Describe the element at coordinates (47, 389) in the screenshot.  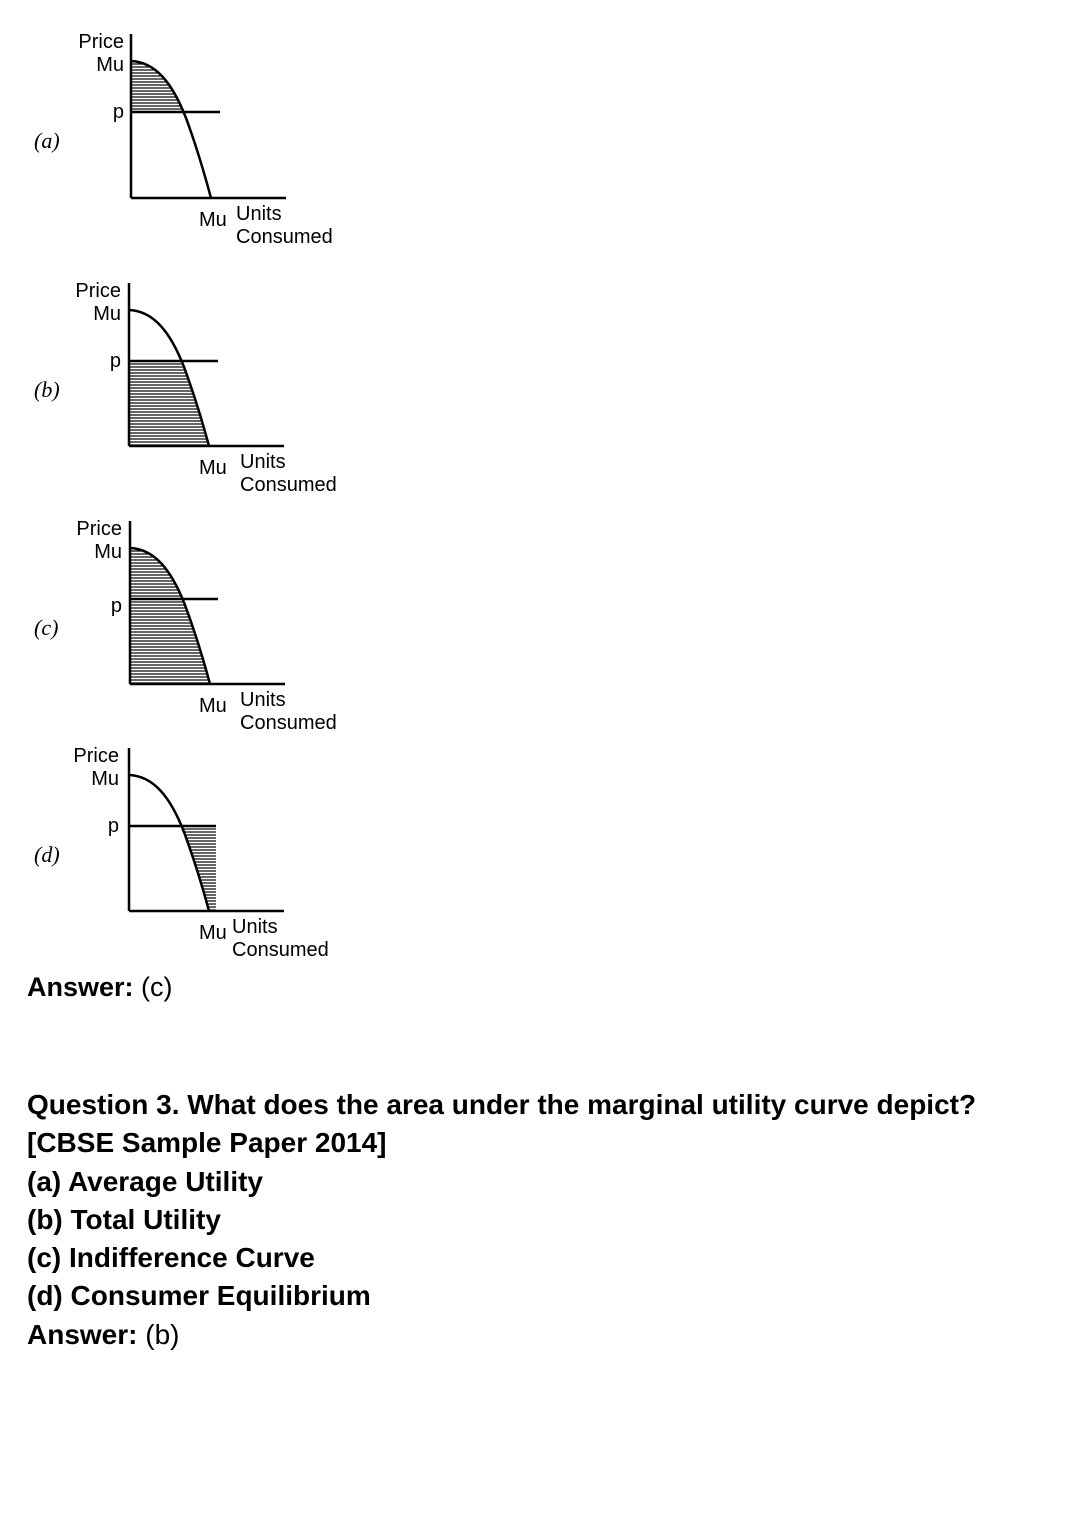
I see `option-letter: (b)` at that location.